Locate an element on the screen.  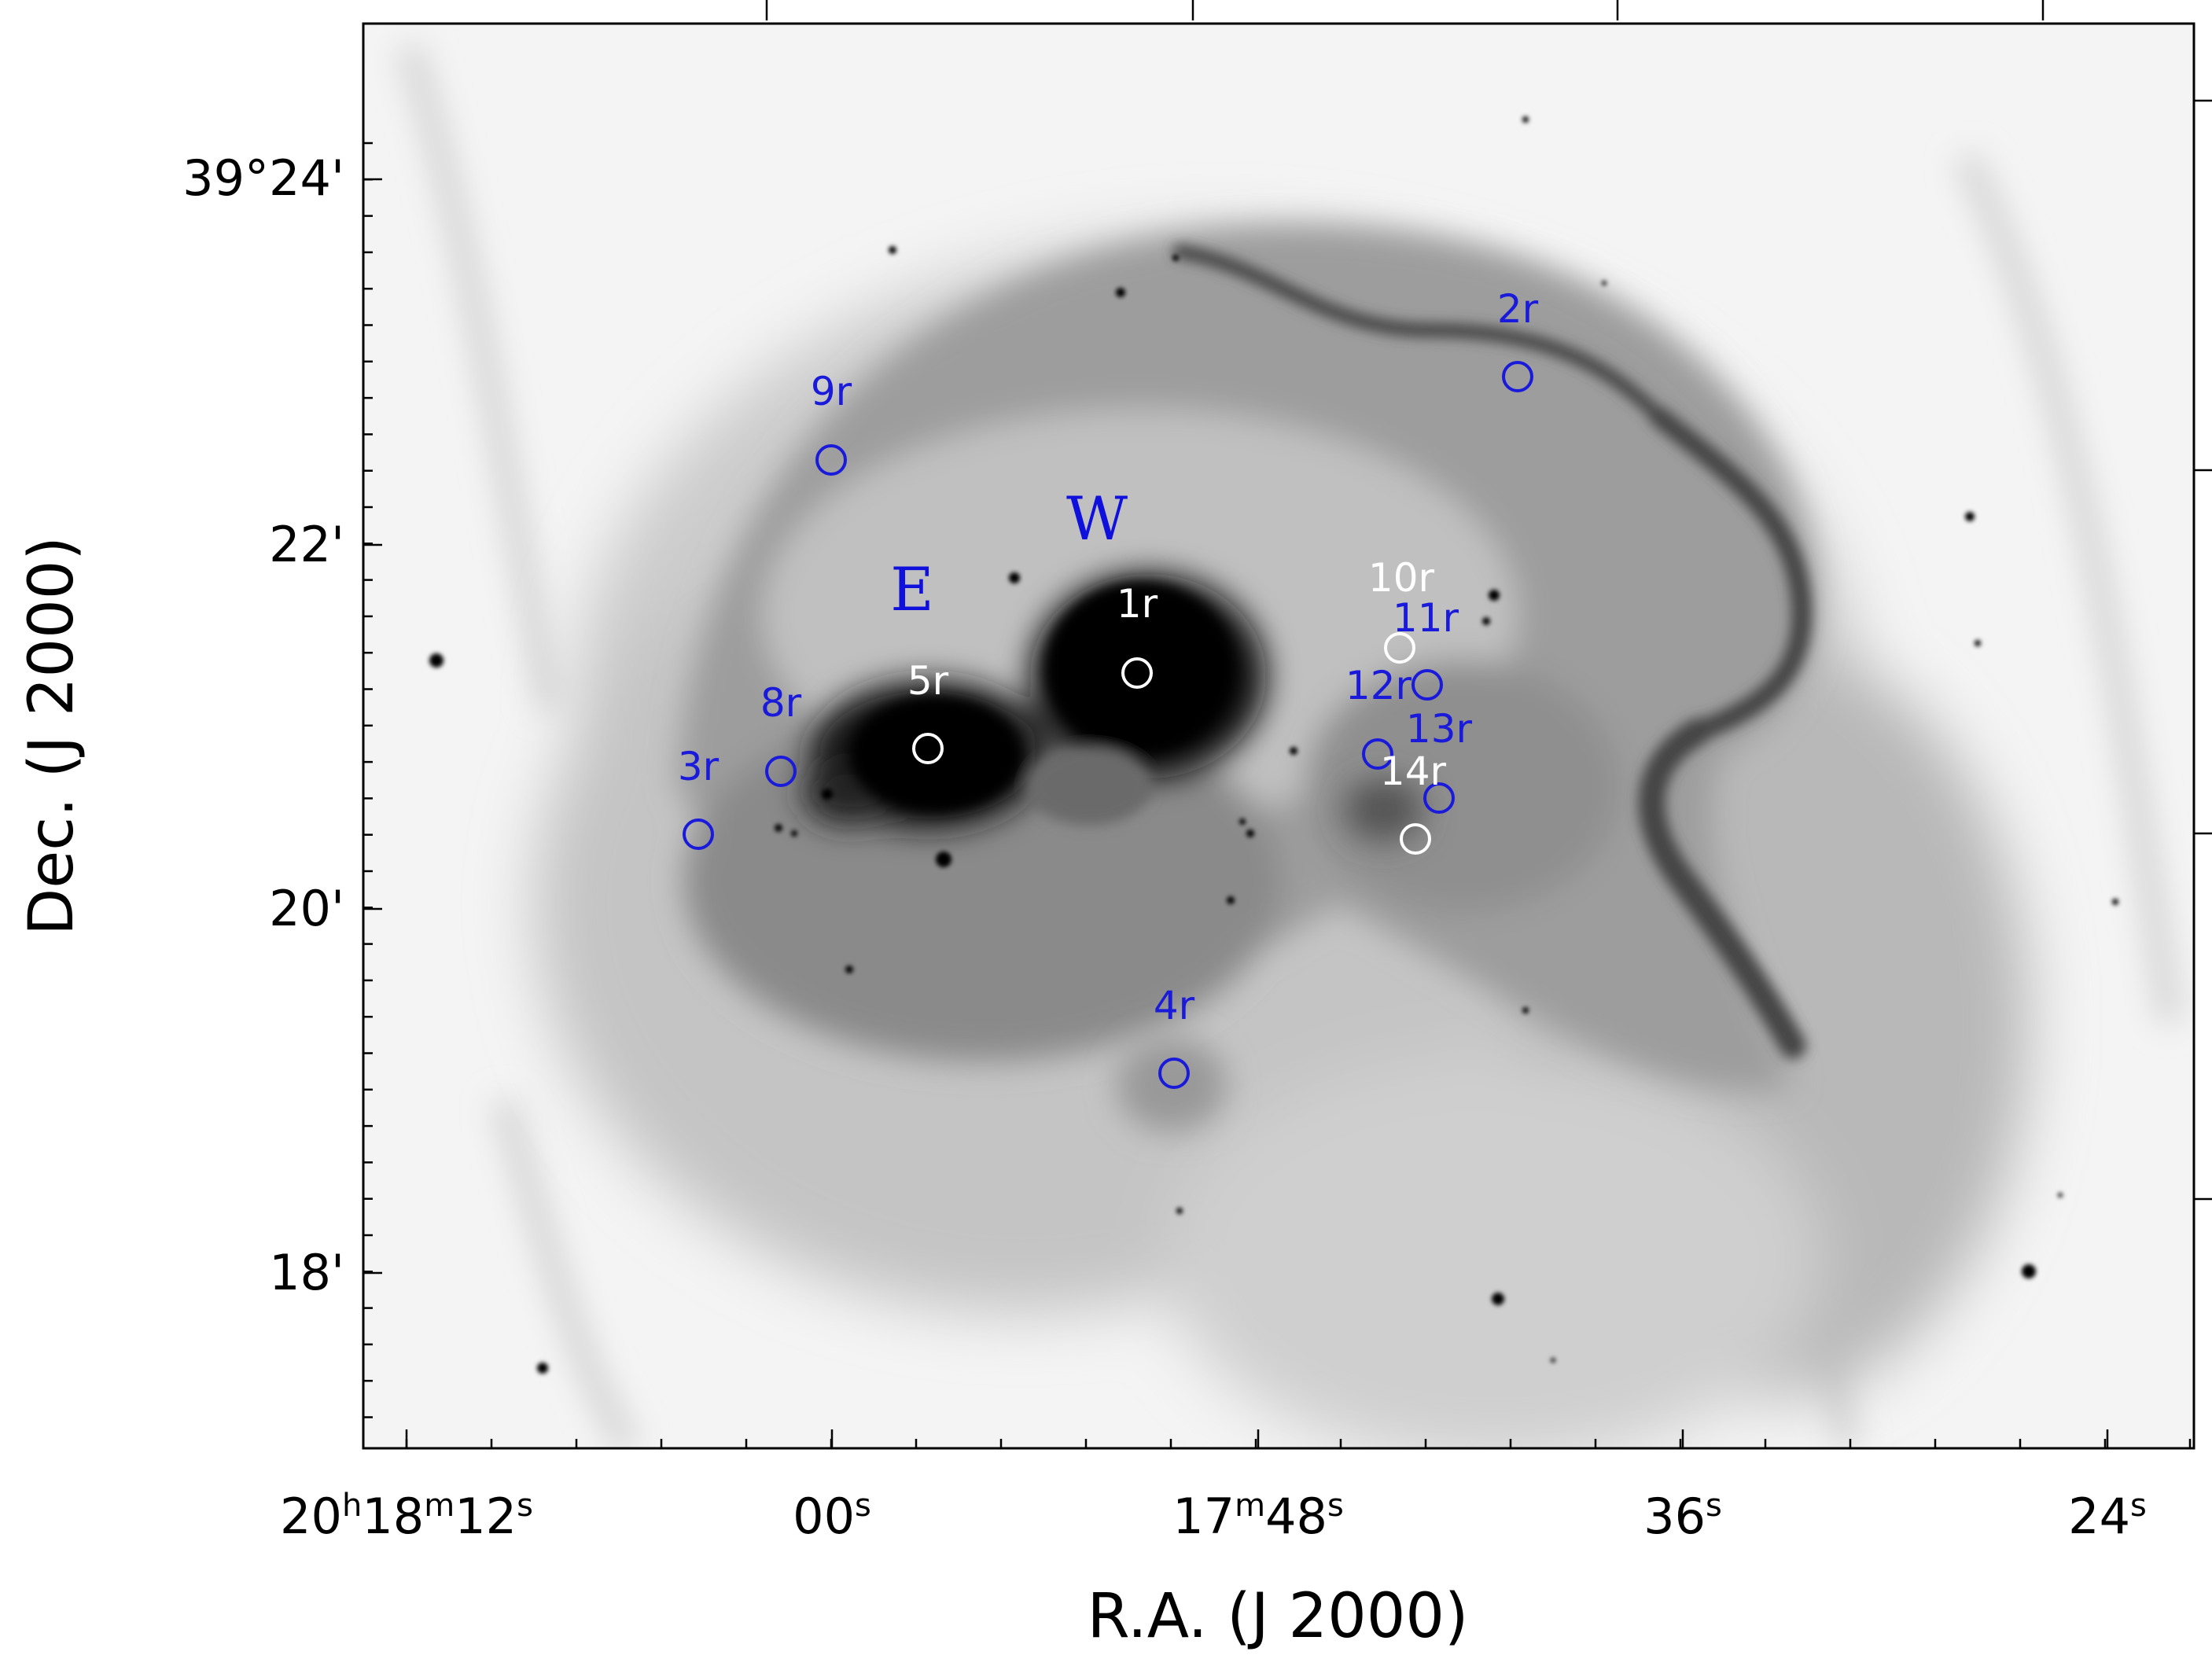
x-tick-label-1: 00s is located at coordinates (832, 1516).